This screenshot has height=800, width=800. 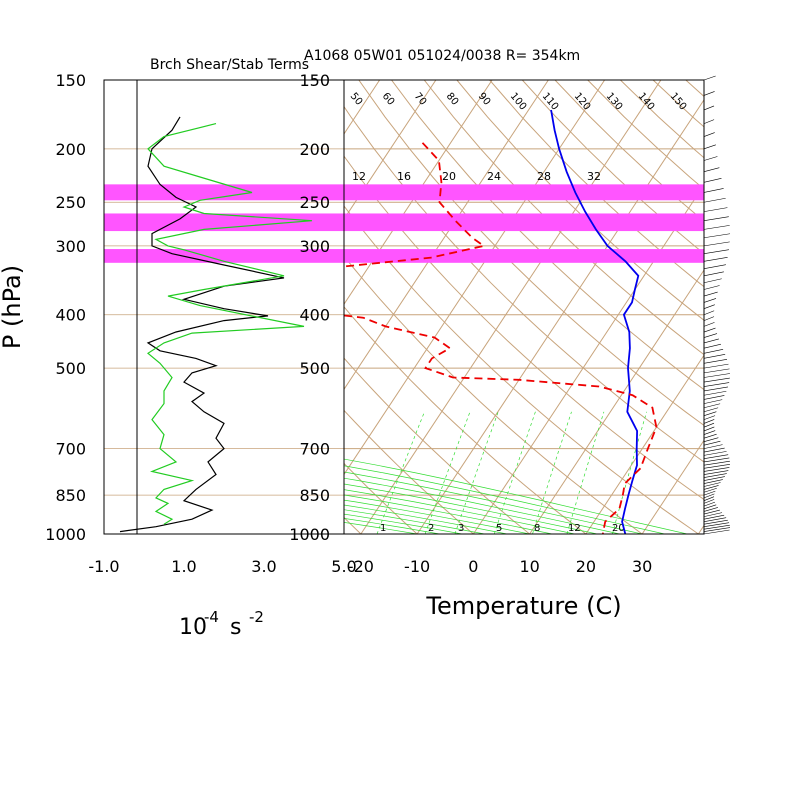 What do you see at coordinates (314, 202) in the screenshot?
I see `right-pressure-tick: 250` at bounding box center [314, 202].